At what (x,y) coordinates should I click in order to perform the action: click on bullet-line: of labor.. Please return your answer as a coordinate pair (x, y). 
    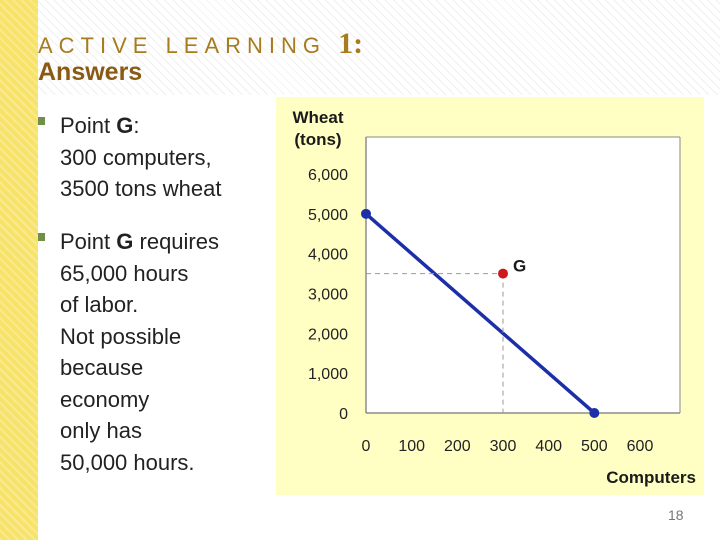
    Looking at the image, I should click on (99, 304).